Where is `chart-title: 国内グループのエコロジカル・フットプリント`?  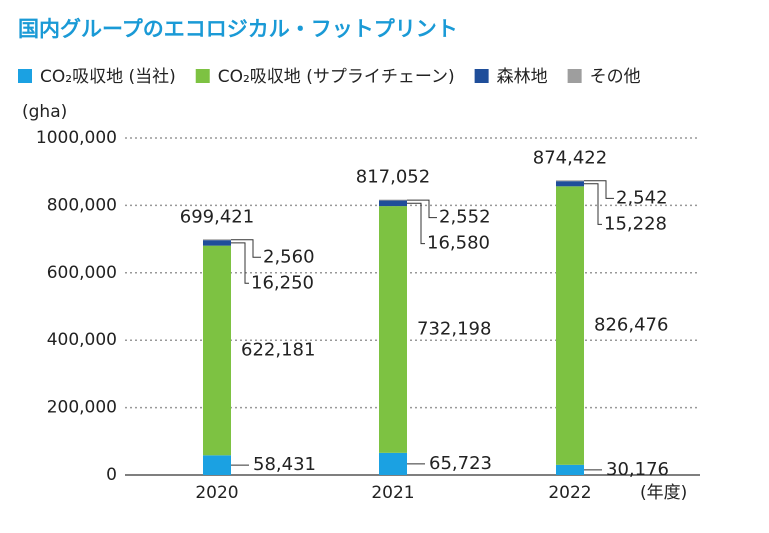 chart-title: 国内グループのエコロジカル・フットプリント is located at coordinates (238, 29).